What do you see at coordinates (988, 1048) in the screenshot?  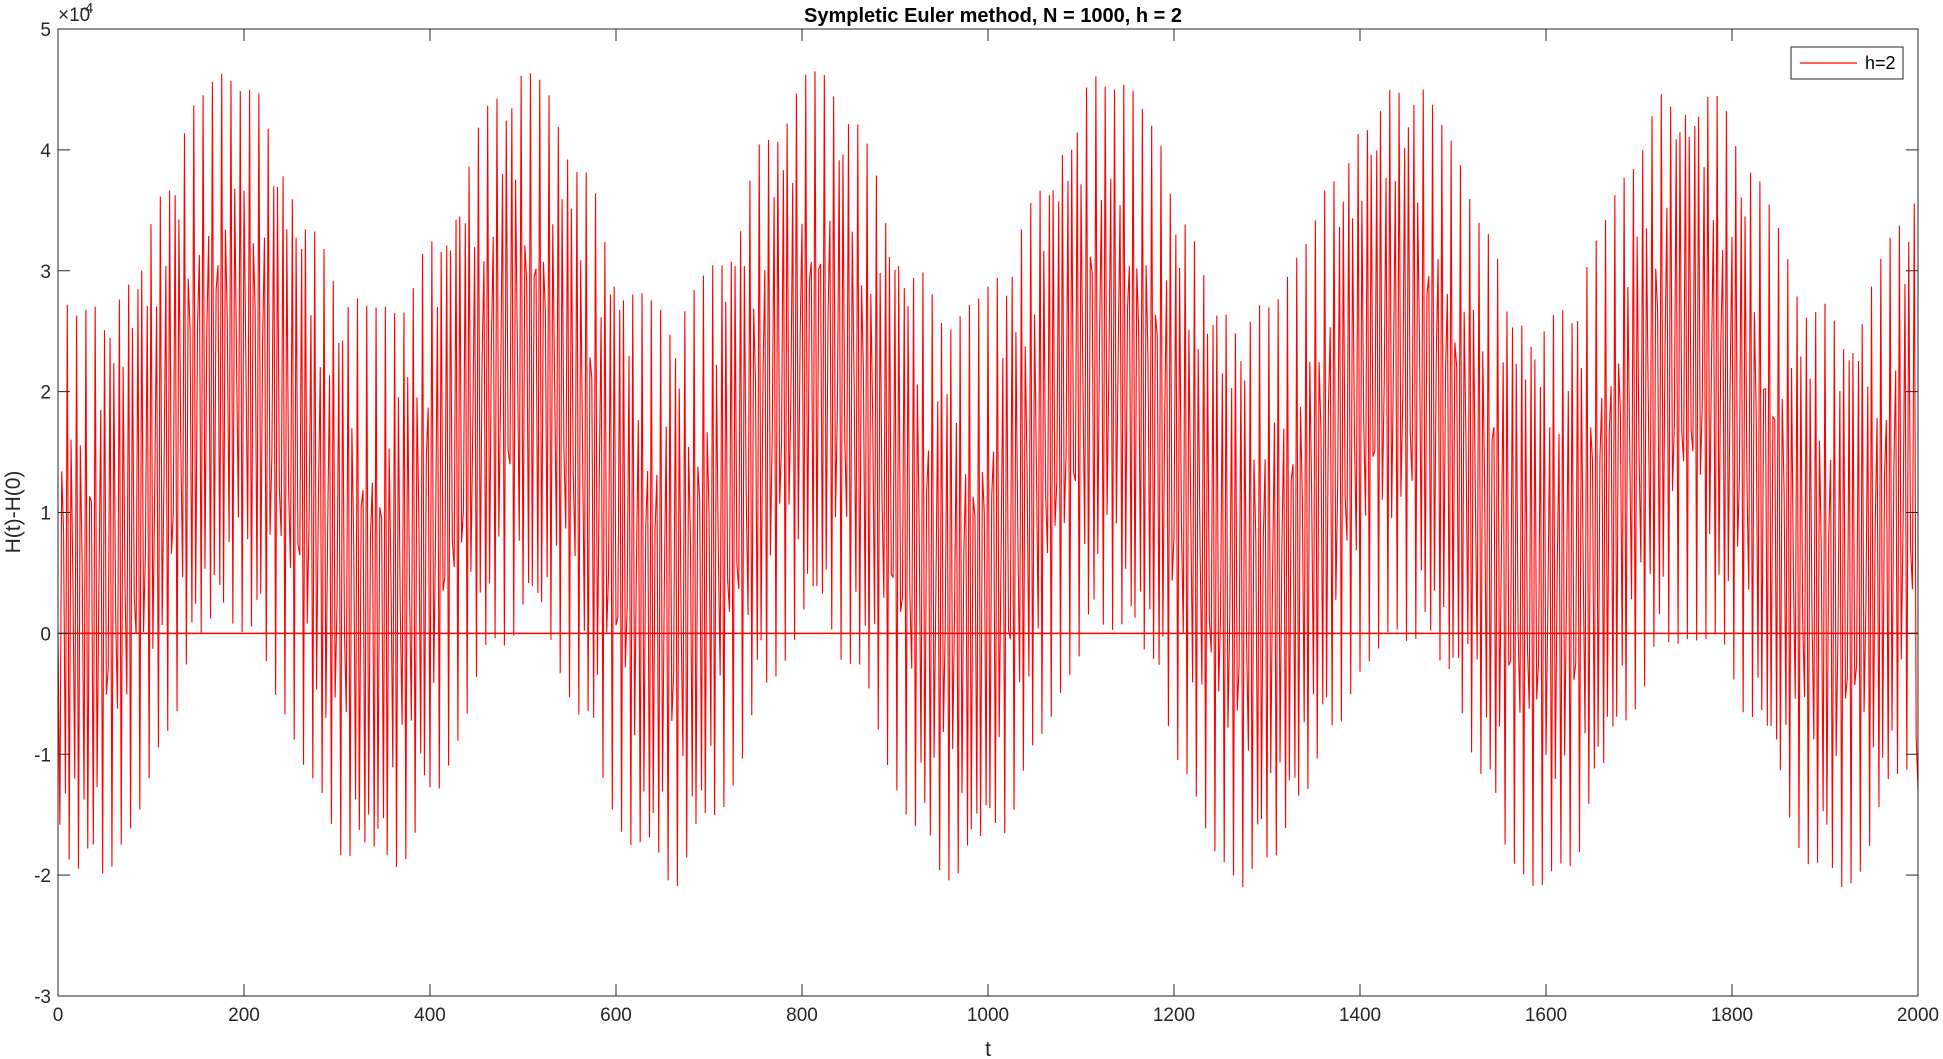 I see `x-axis-label: t` at bounding box center [988, 1048].